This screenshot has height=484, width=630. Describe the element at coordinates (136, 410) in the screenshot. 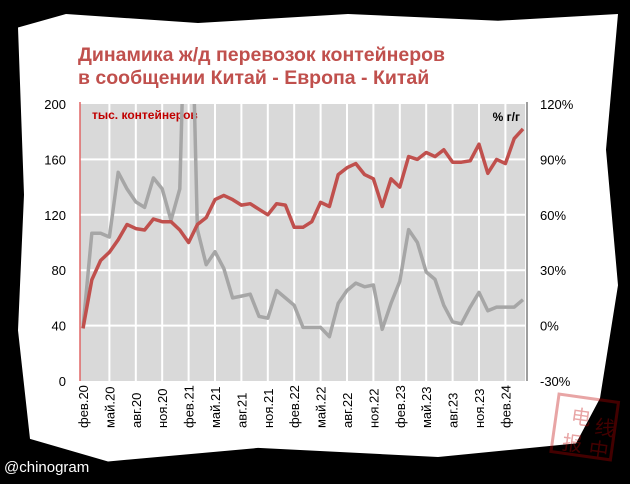

I see `x-tick-label: авг.20` at that location.